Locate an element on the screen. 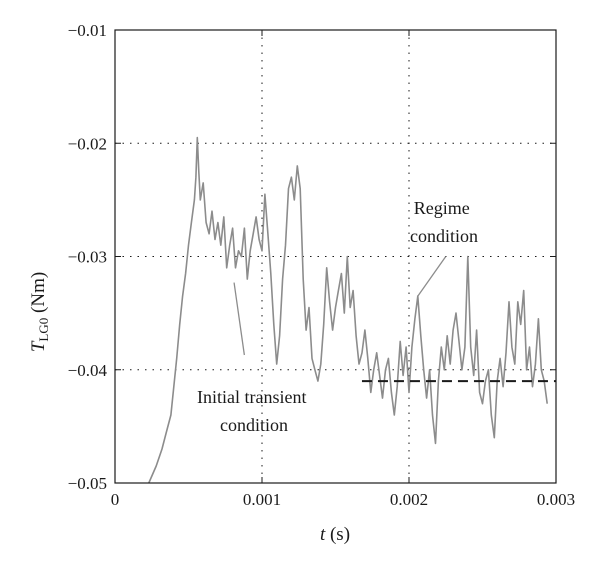  y-tick-label: −0.05 is located at coordinates (87, 483).